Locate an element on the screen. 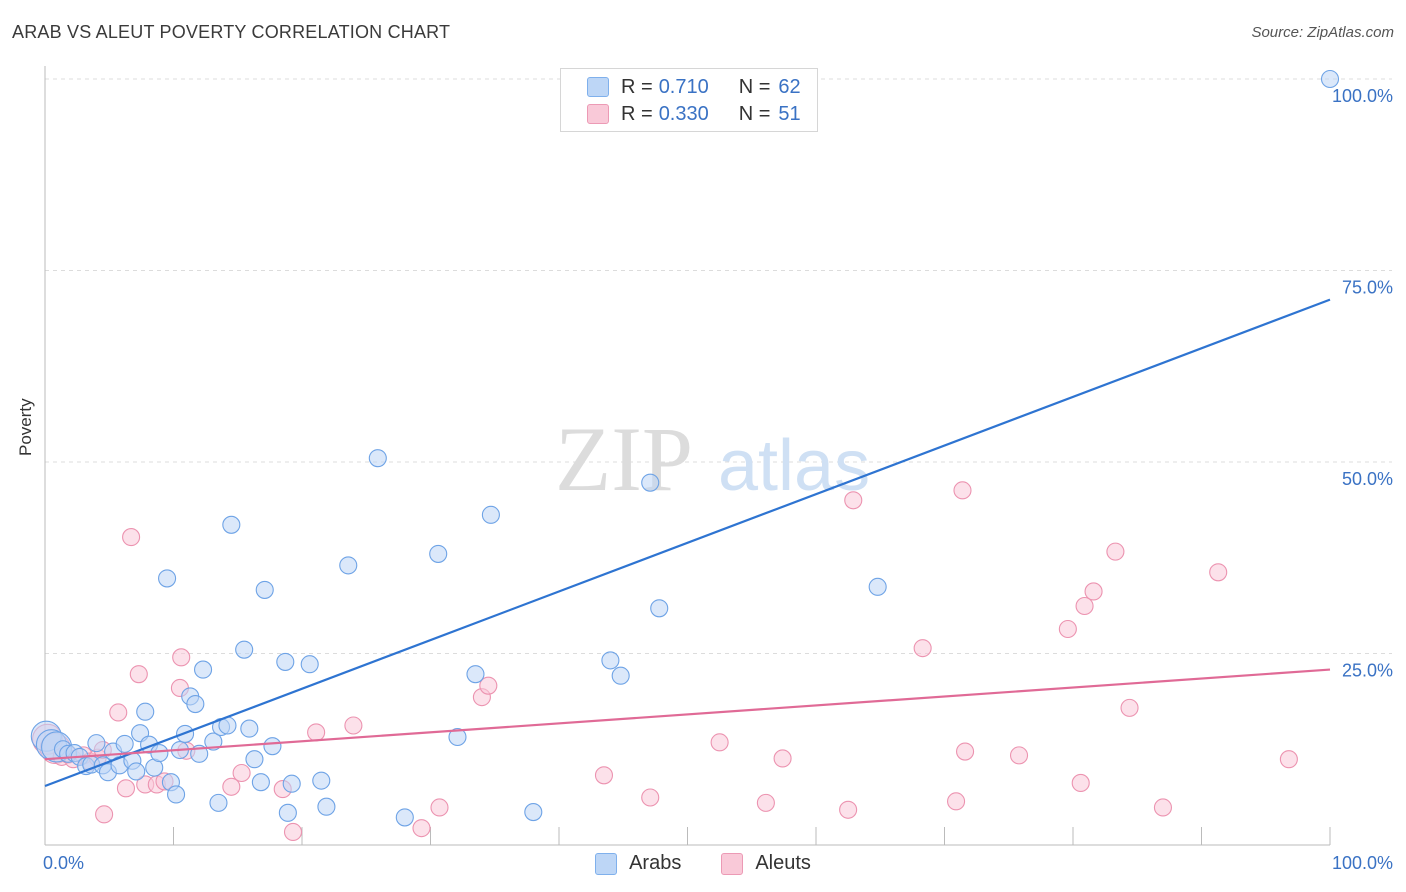  trend-line-aleuts is located at coordinates (687, 714).